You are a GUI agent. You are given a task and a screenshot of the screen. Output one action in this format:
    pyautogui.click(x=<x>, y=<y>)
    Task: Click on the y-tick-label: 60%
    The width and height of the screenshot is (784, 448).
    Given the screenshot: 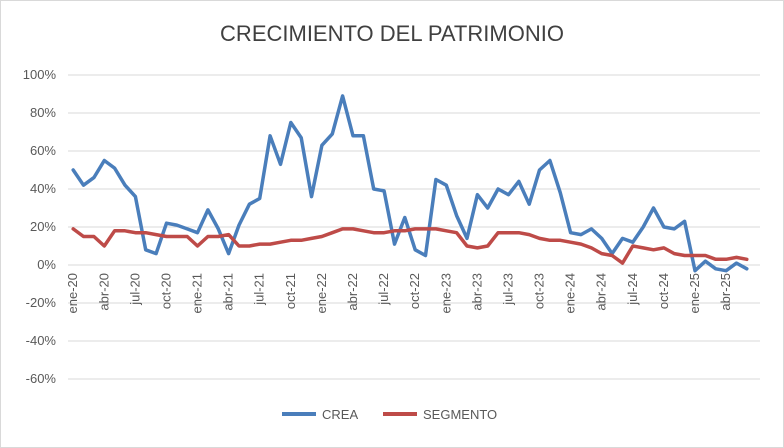 What is the action you would take?
    pyautogui.click(x=43, y=150)
    